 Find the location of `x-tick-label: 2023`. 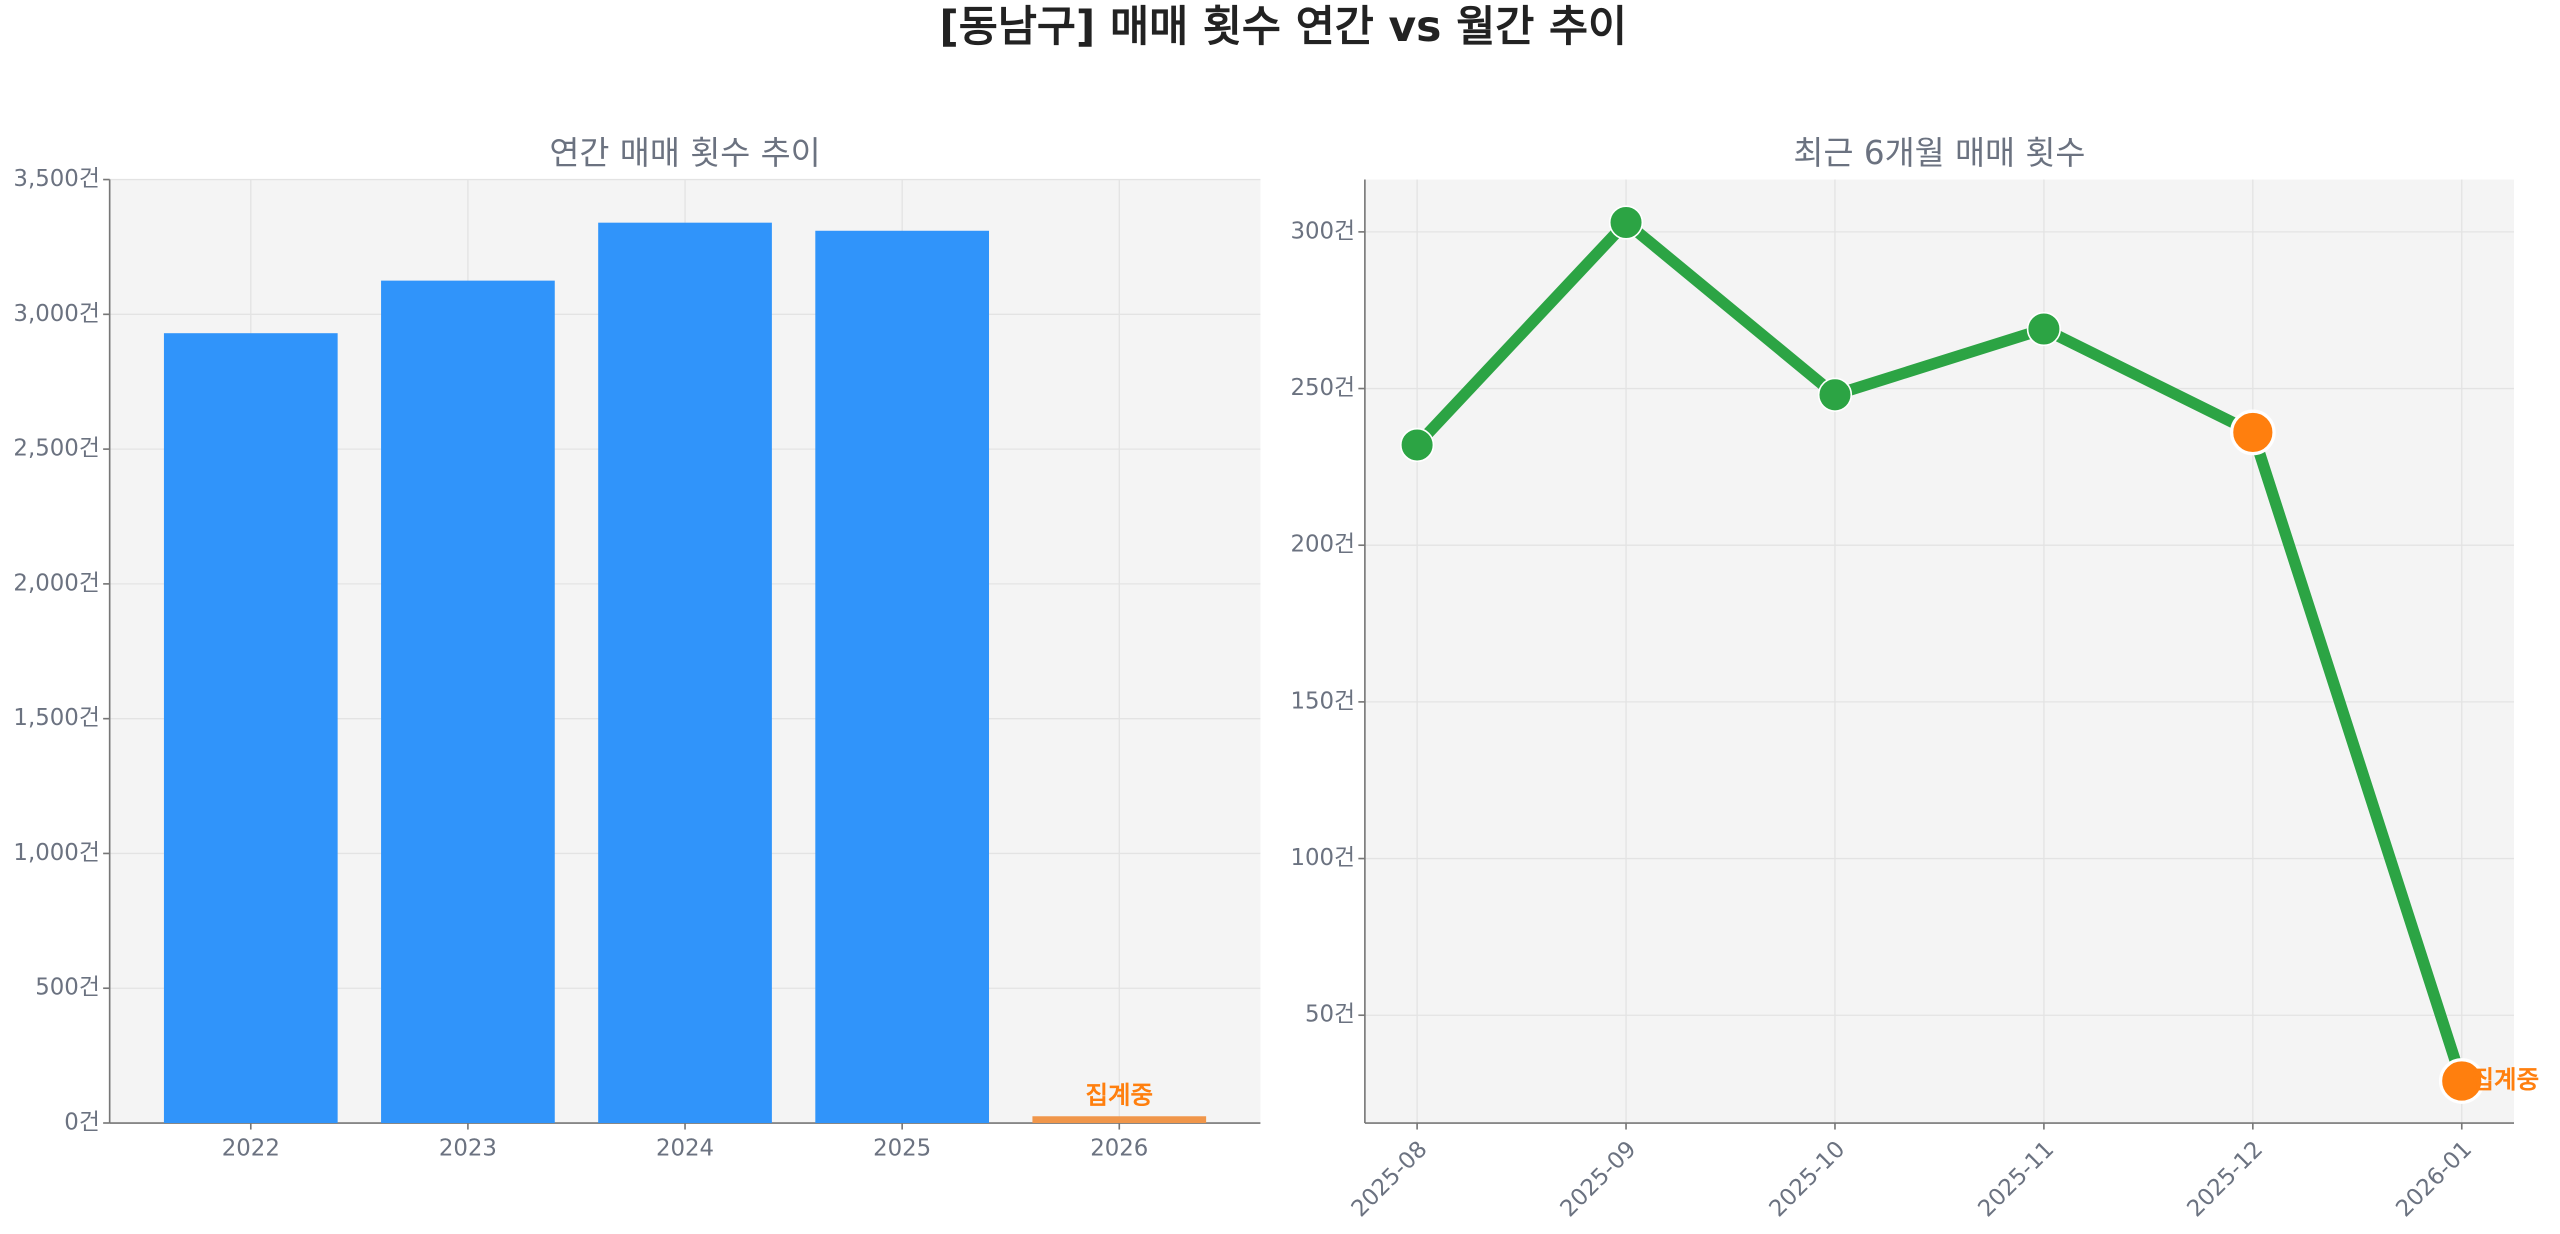

x-tick-label: 2023 is located at coordinates (468, 1149).